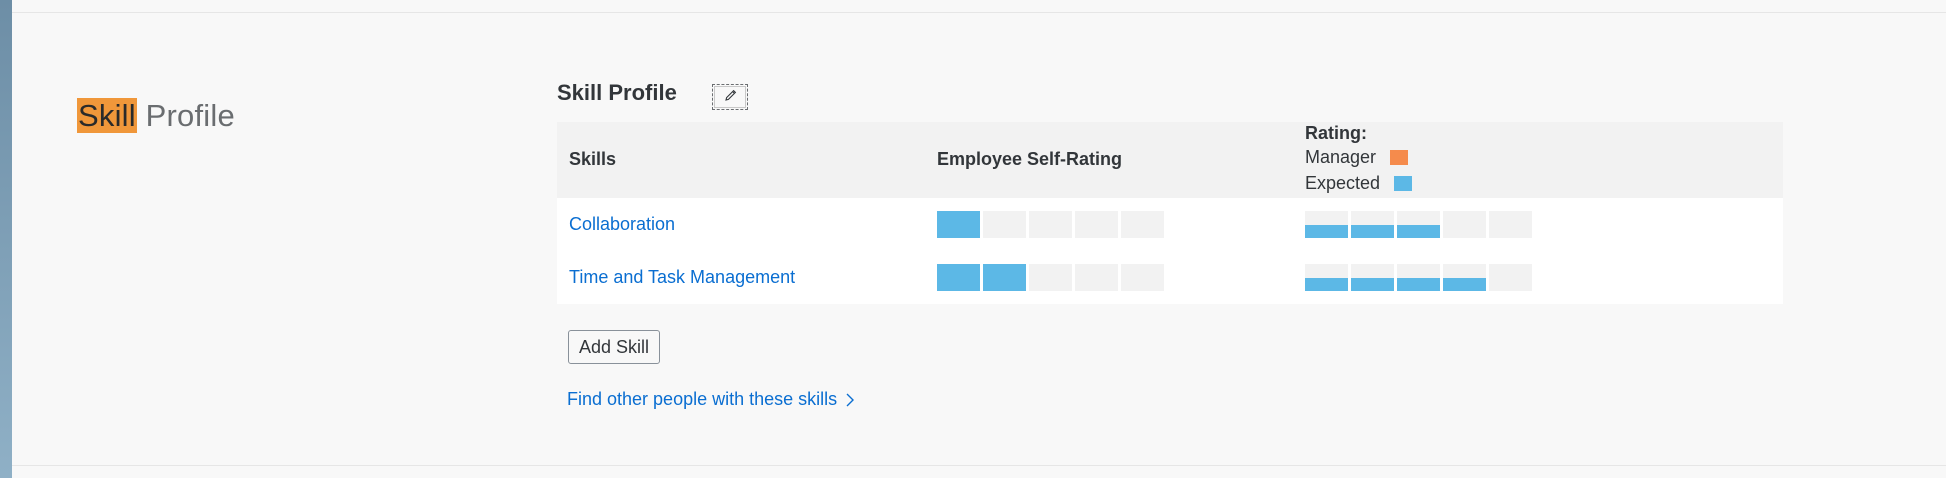 This screenshot has width=1946, height=478. What do you see at coordinates (979, 12) in the screenshot?
I see `top-divider` at bounding box center [979, 12].